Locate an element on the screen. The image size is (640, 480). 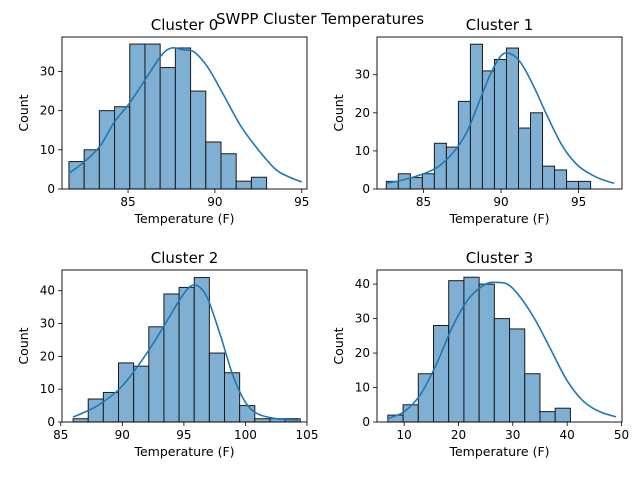
x-tick-label: 100 is located at coordinates (245, 435).